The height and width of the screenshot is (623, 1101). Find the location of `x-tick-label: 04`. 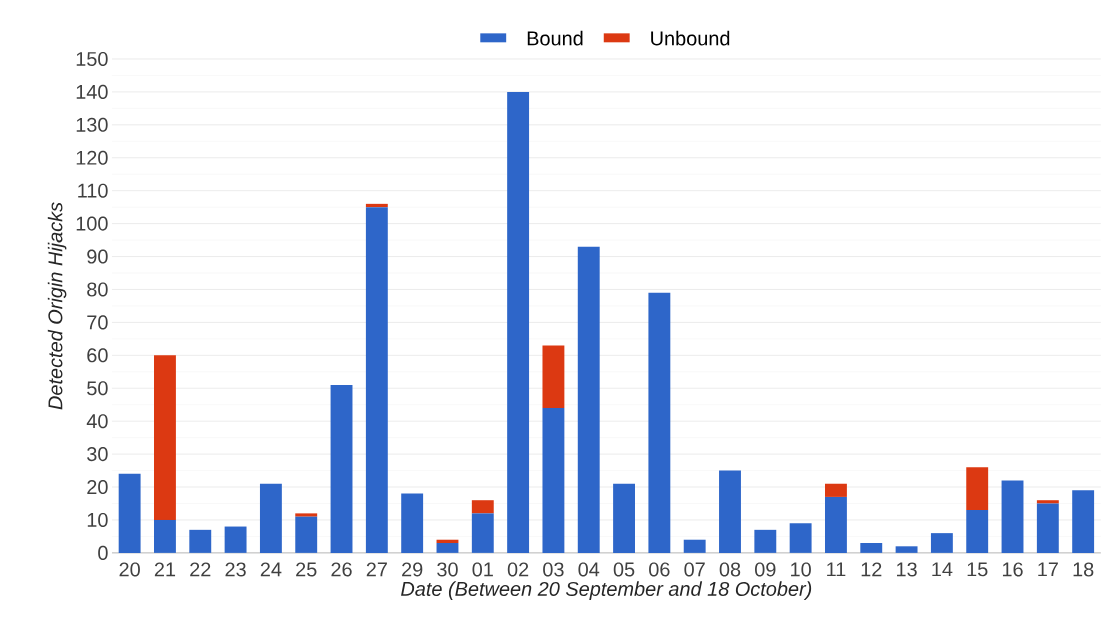

x-tick-label: 04 is located at coordinates (589, 569).